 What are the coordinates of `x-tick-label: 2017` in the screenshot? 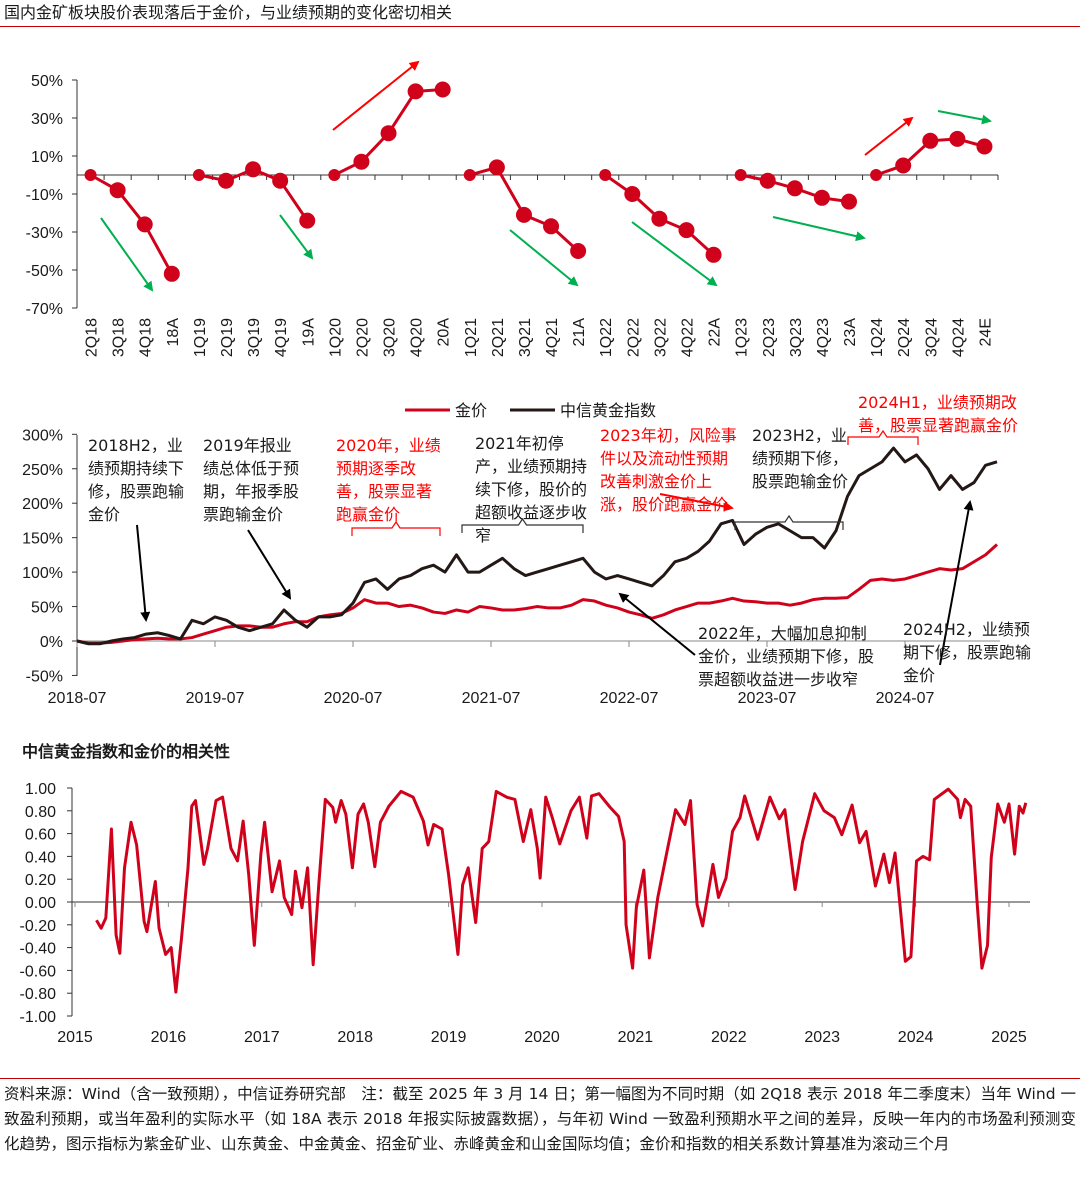 It's located at (262, 1037).